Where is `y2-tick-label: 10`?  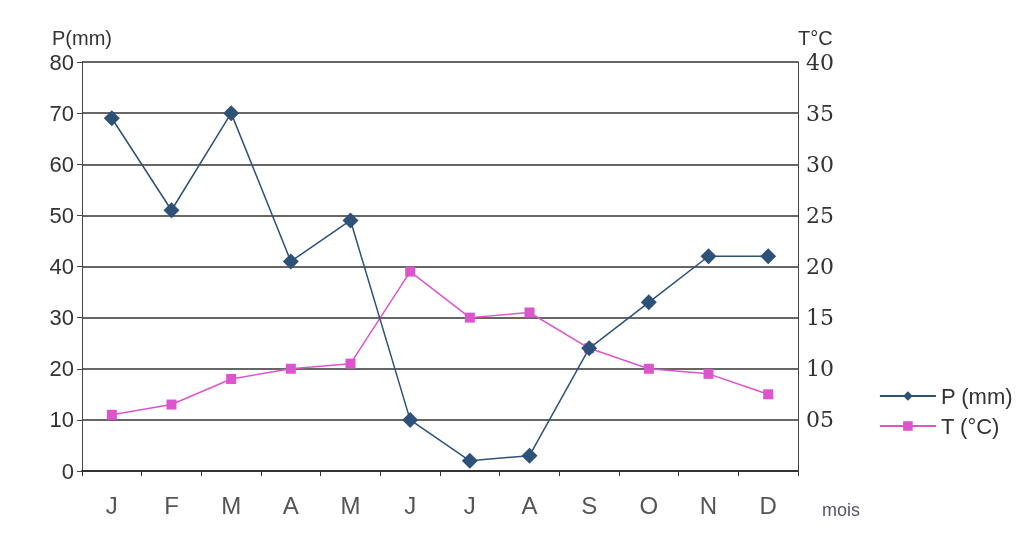 y2-tick-label: 10 is located at coordinates (820, 369).